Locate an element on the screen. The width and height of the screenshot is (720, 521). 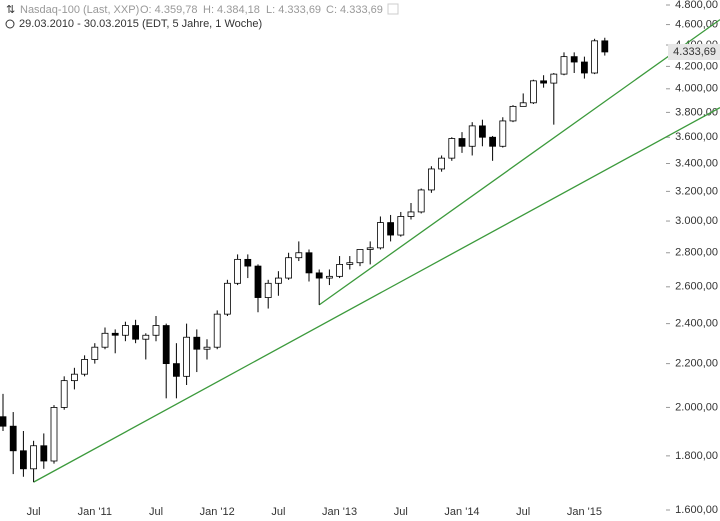
y-tick-label: 2.200,00 is located at coordinates (696, 364).